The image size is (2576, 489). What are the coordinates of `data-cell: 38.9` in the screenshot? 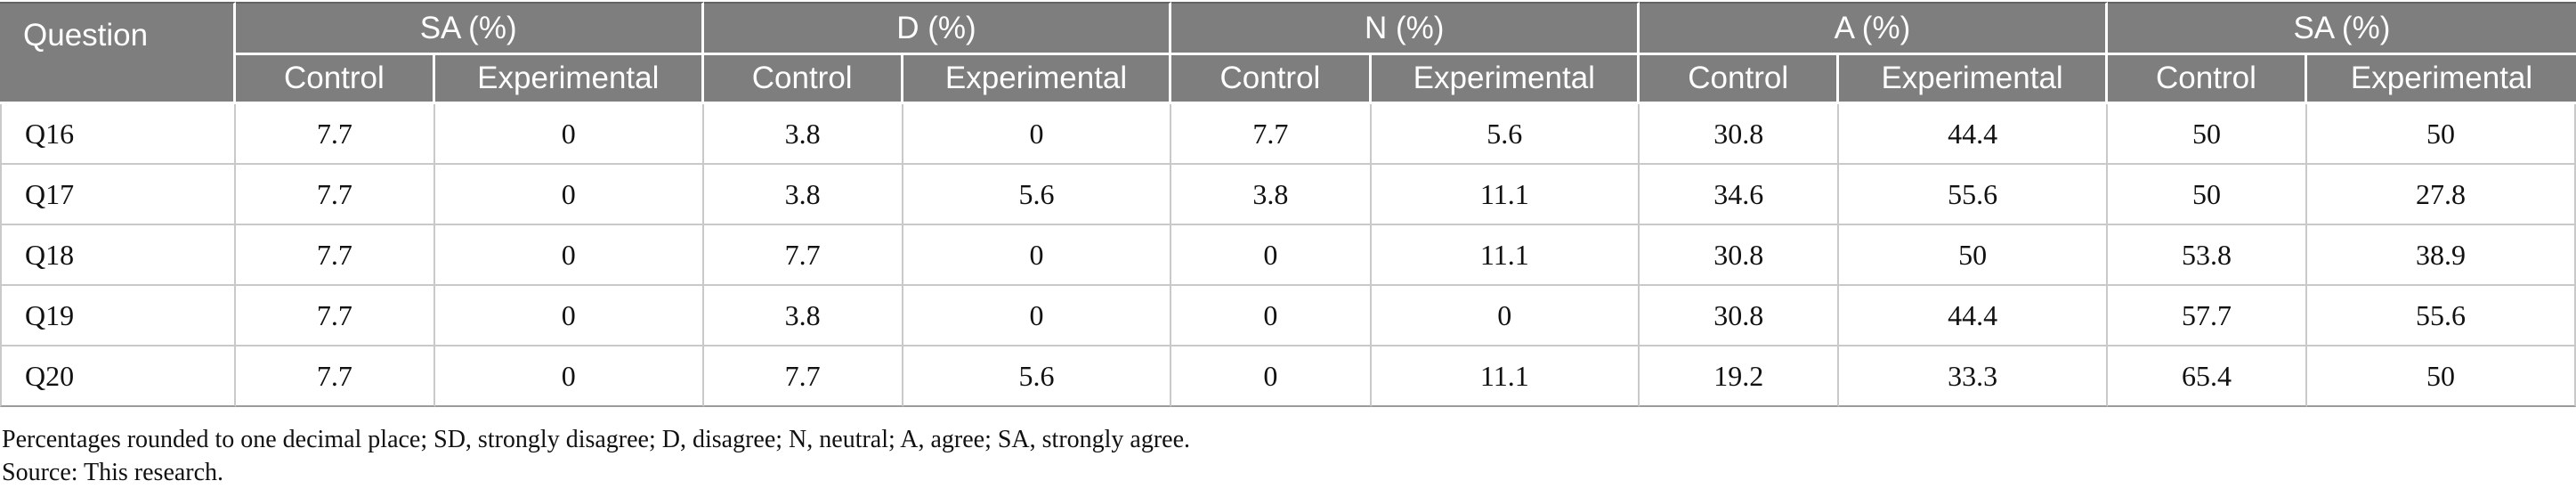 It's located at (2442, 255).